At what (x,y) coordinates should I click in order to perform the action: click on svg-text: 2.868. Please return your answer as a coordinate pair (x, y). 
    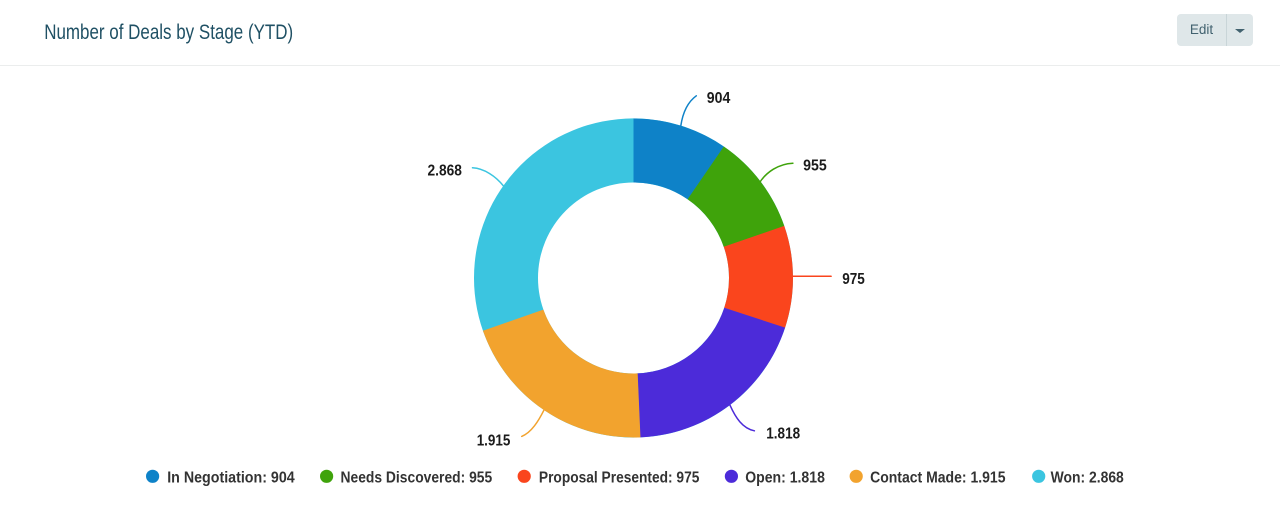
    Looking at the image, I should click on (445, 171).